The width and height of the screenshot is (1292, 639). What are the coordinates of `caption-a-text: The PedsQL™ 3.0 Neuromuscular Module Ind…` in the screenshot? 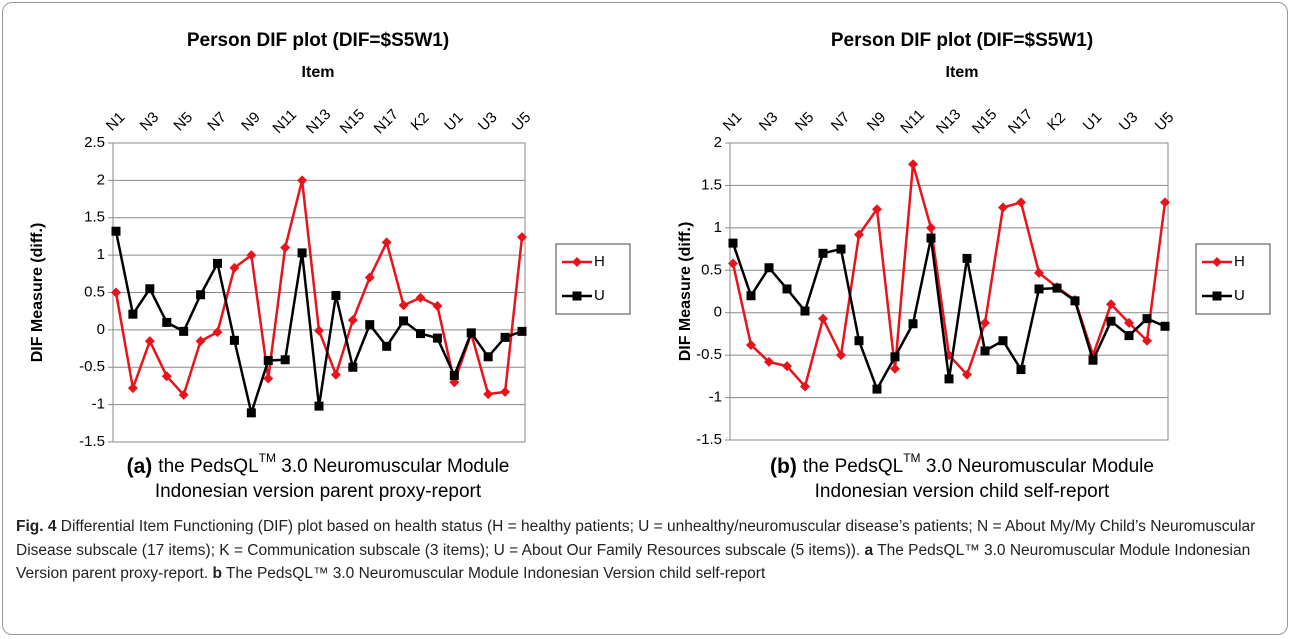 It's located at (633, 562).